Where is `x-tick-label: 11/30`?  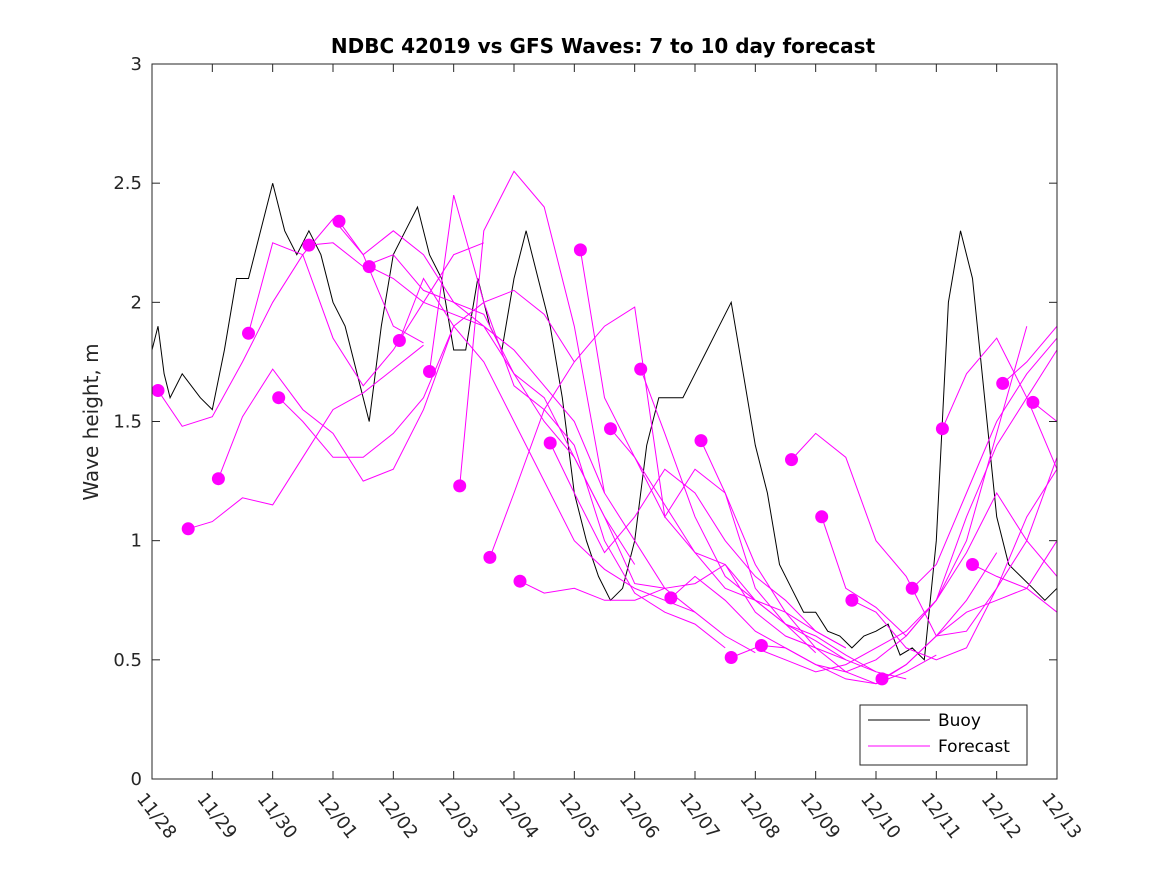 x-tick-label: 11/30 is located at coordinates (277, 816).